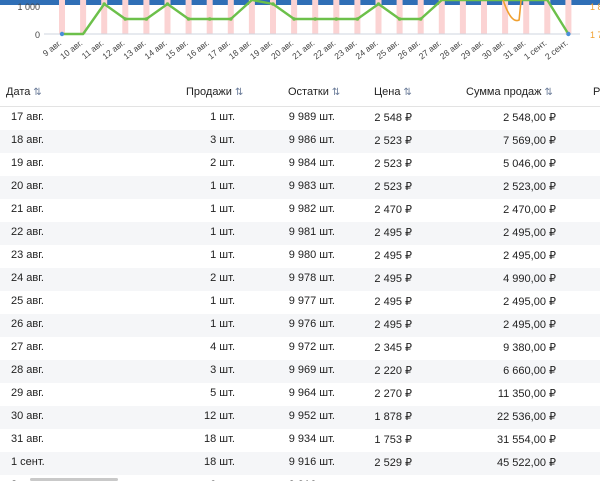  I want to click on x-tick-label: 10 авг., so click(71, 50).